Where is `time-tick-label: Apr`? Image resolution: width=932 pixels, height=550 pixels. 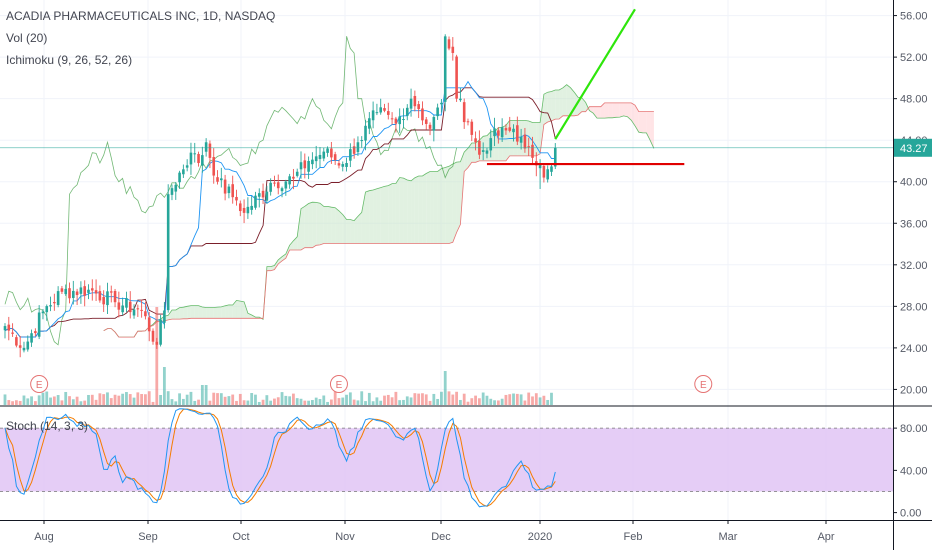 time-tick-label: Apr is located at coordinates (825, 537).